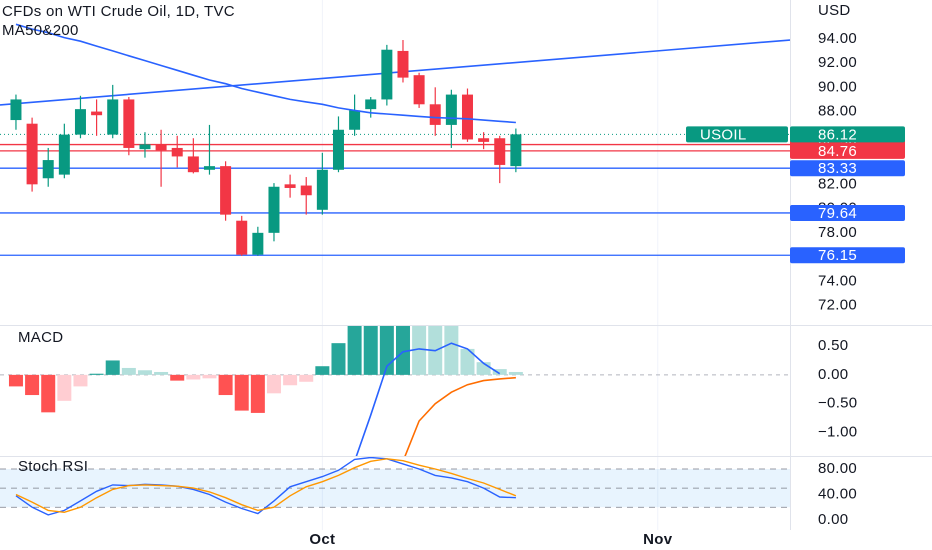  I want to click on moving-average, so click(265, 73).